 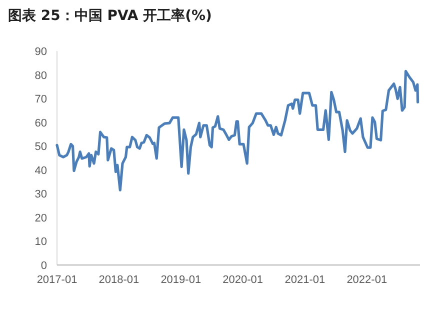 What do you see at coordinates (57, 280) in the screenshot?
I see `x-tick-label: 2017-01` at bounding box center [57, 280].